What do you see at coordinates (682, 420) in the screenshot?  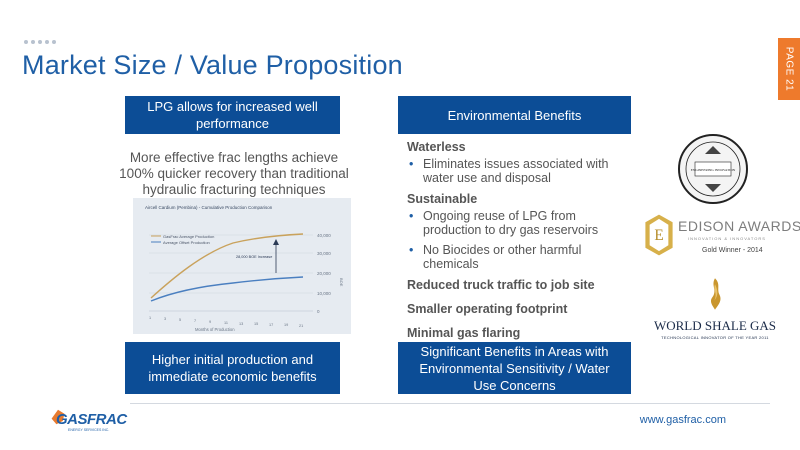 I see `website-link: www.gasfrac.com` at bounding box center [682, 420].